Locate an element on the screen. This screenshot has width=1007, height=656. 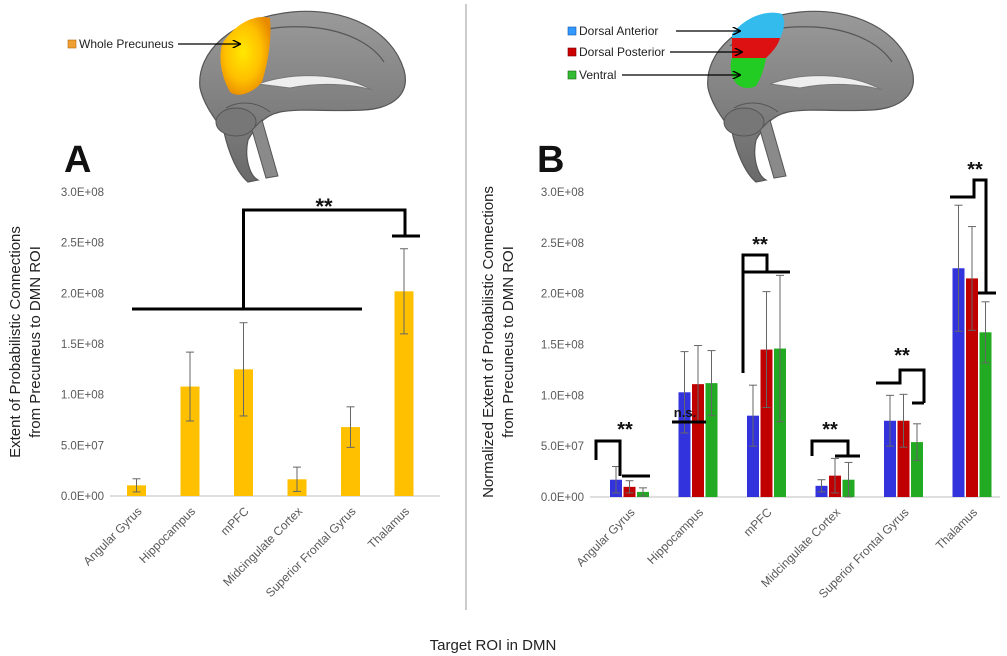
panel-letter-a: A is located at coordinates (77, 160).